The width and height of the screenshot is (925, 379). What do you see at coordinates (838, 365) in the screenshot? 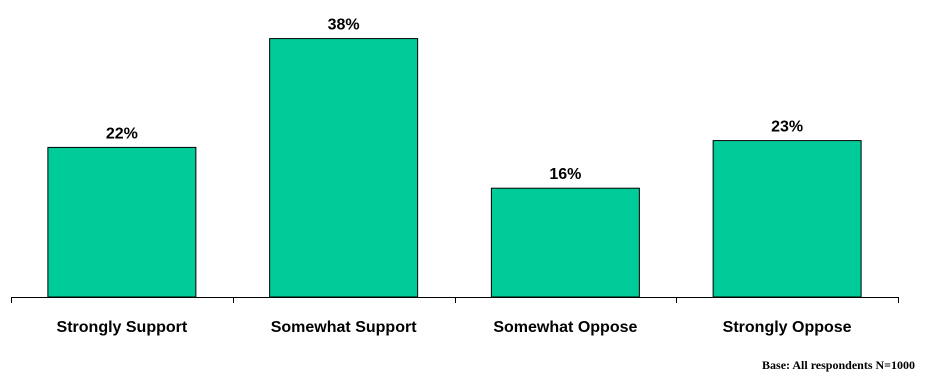
I see `base-footnote: Base: All respondents N=1000` at bounding box center [838, 365].